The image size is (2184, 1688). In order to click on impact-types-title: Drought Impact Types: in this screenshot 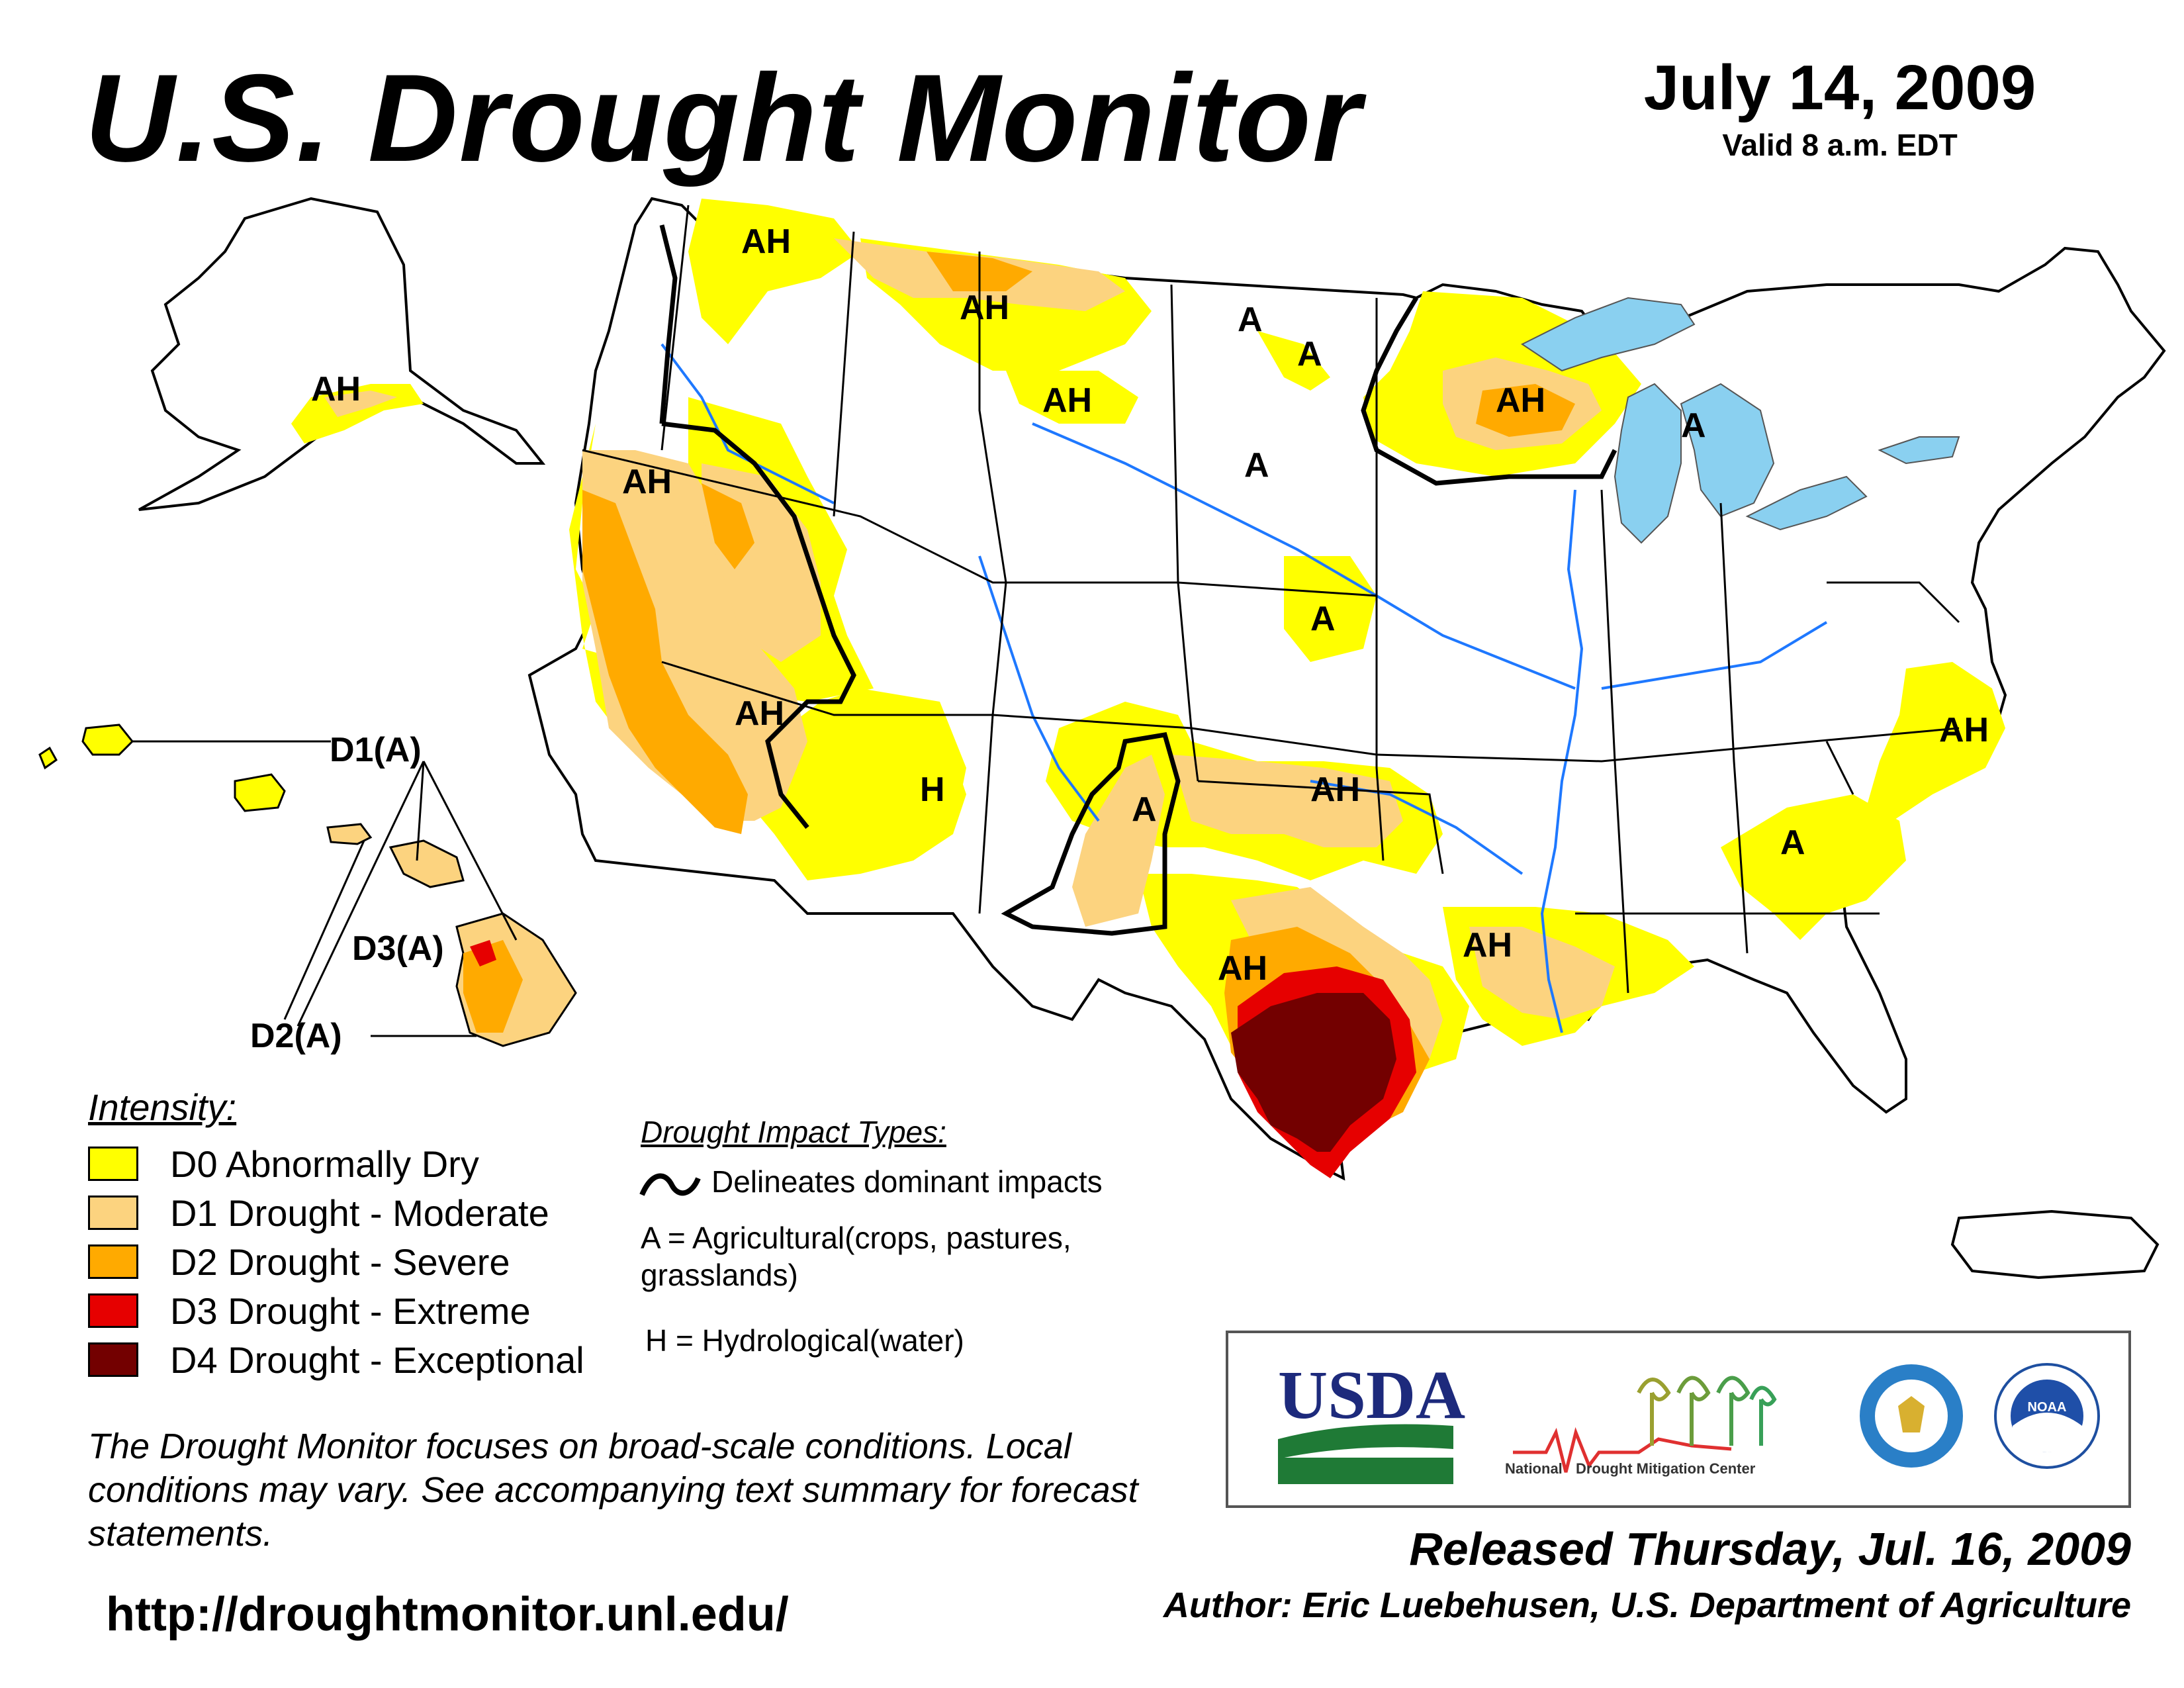, I will do `click(793, 1132)`.